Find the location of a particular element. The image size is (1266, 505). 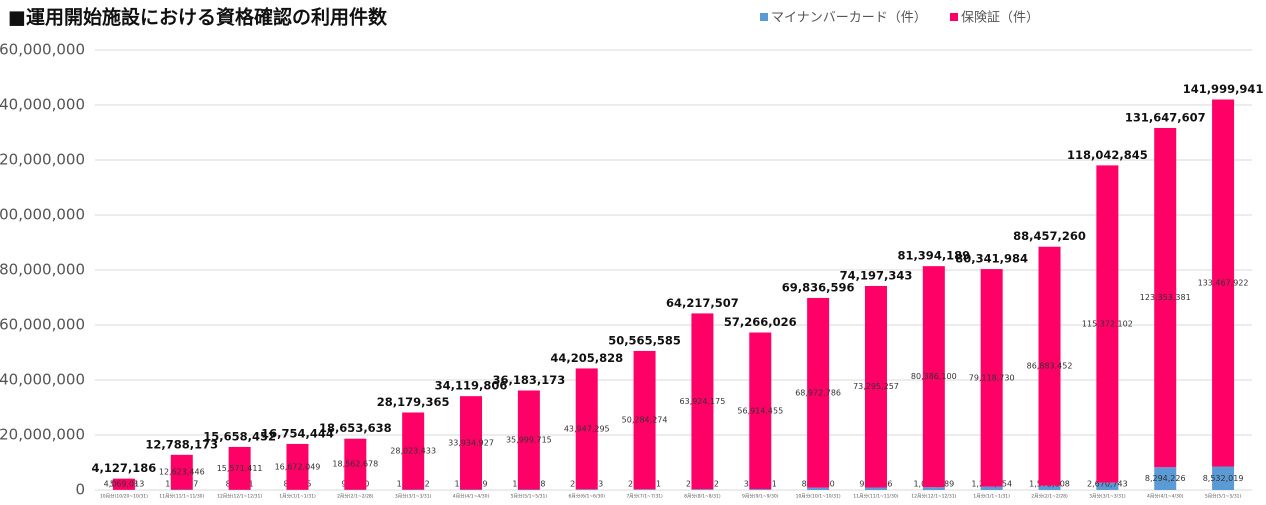

segment-label: 50,284,274 is located at coordinates (645, 420).